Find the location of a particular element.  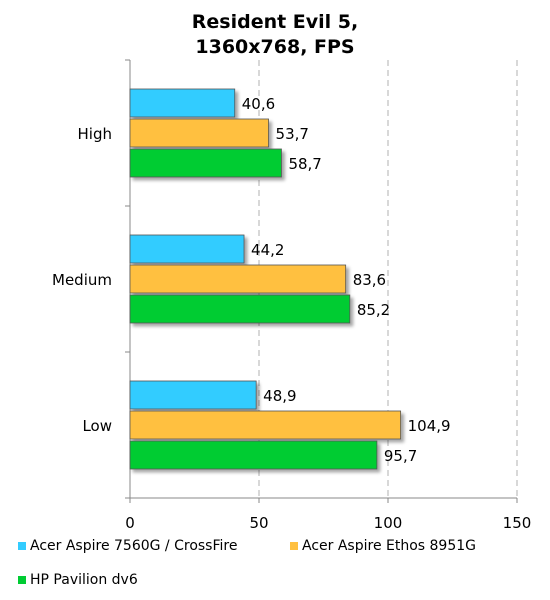

bar-medium-hp-pavilion-dv6 is located at coordinates (240, 309).